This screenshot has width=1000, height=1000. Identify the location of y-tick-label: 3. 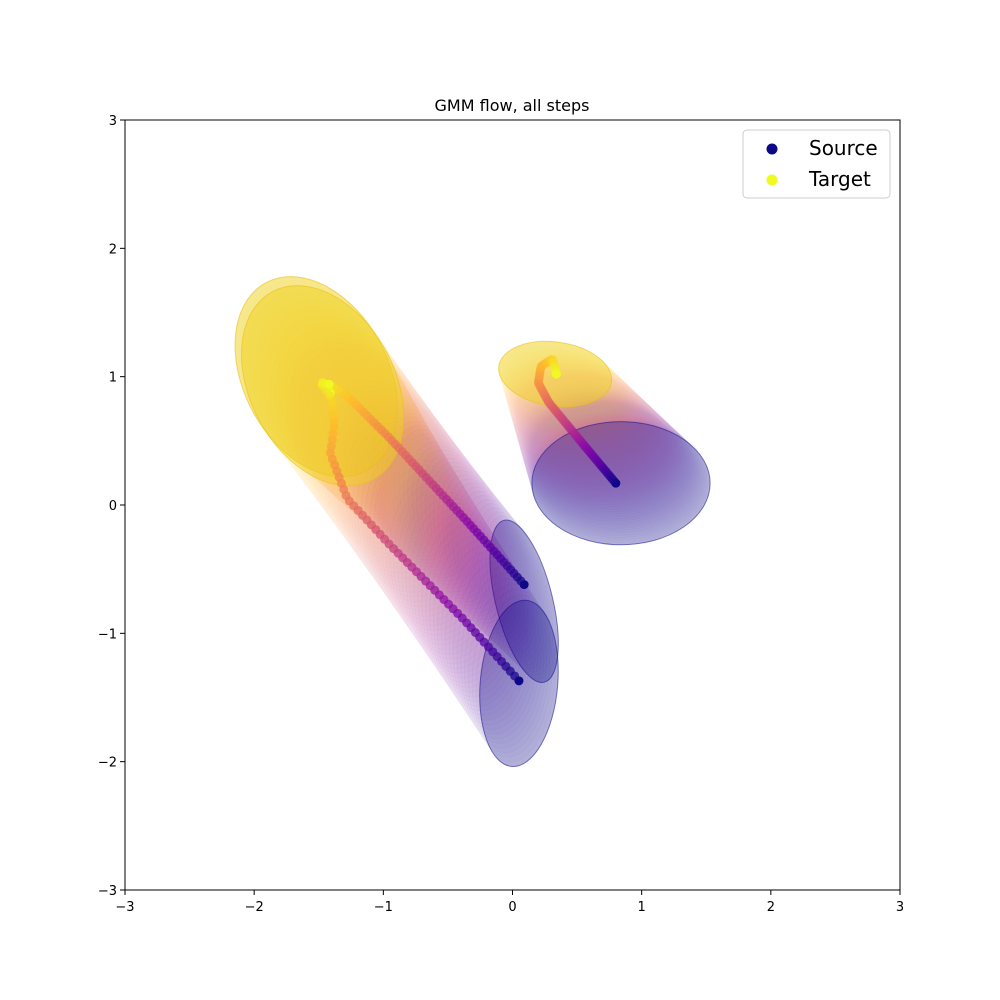
(113, 121).